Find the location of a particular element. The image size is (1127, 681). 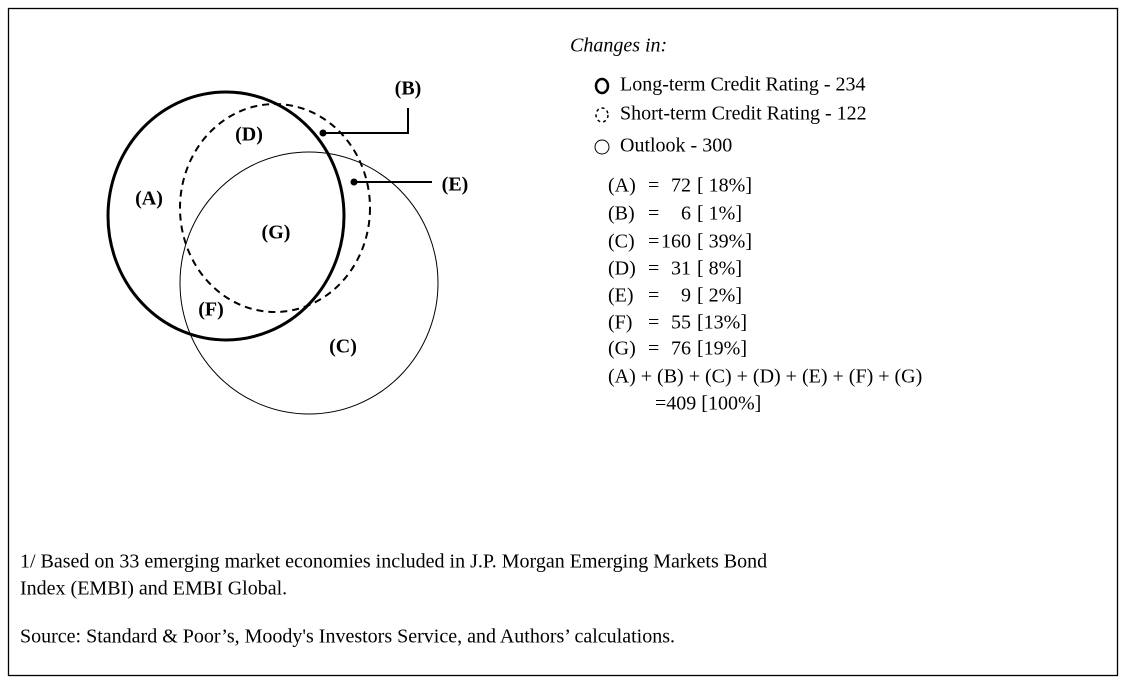

row-count: 31 is located at coordinates (681, 269).